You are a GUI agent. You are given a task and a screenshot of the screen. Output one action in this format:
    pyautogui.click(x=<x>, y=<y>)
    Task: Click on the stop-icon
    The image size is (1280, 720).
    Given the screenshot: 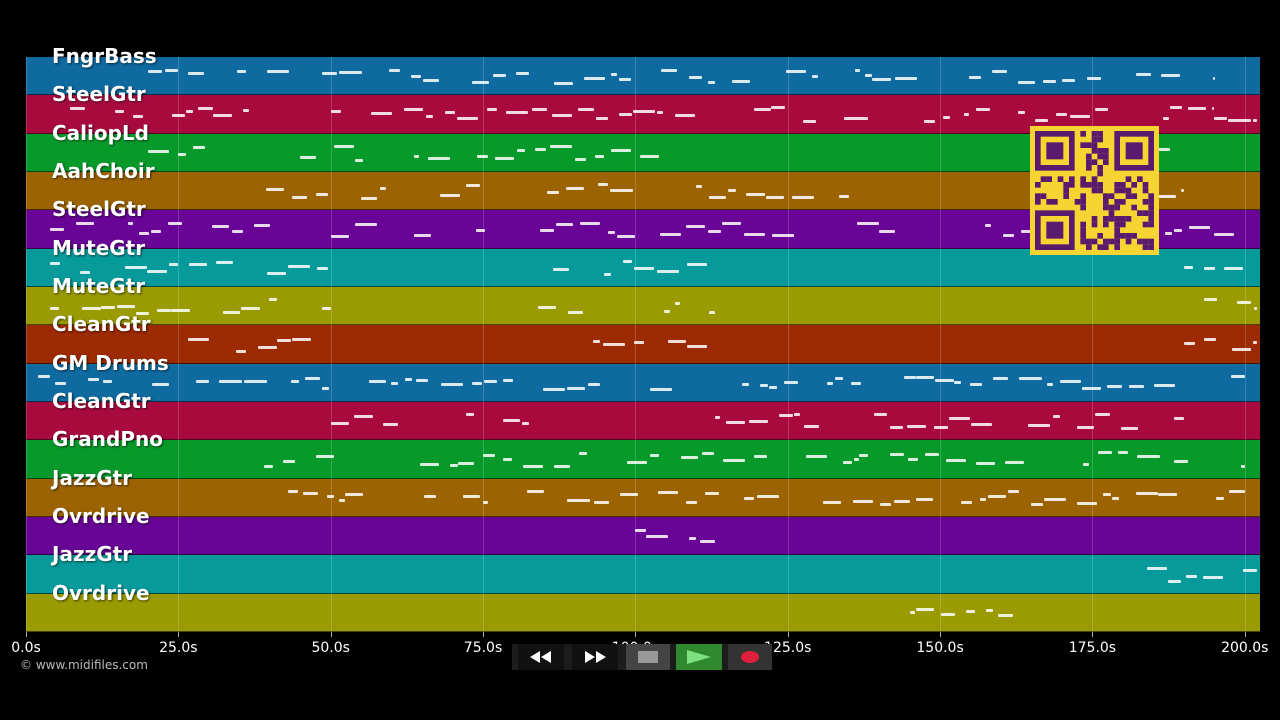 What is the action you would take?
    pyautogui.click(x=648, y=657)
    